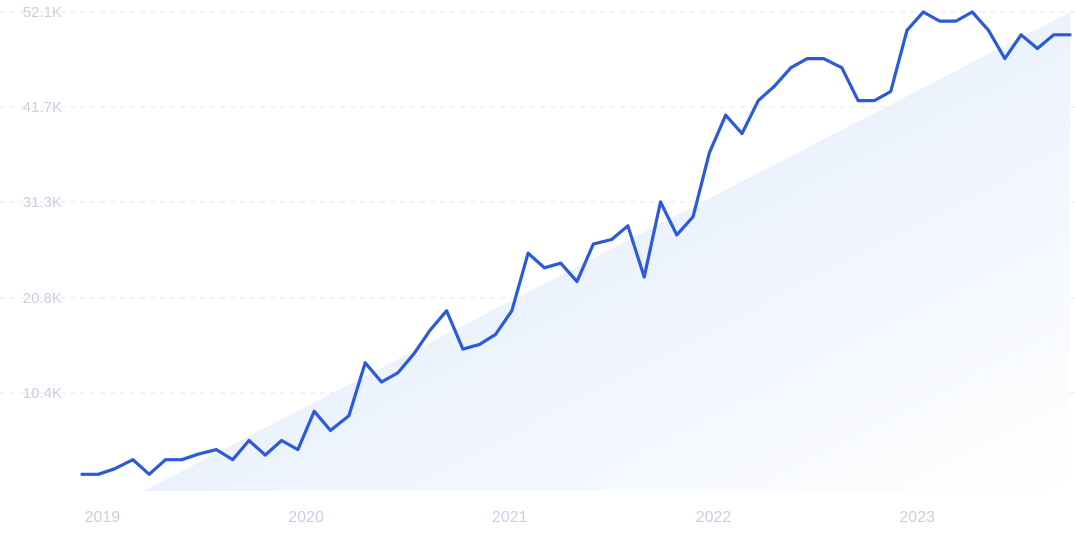  I want to click on y-tick-label: 20.8K, so click(42, 298).